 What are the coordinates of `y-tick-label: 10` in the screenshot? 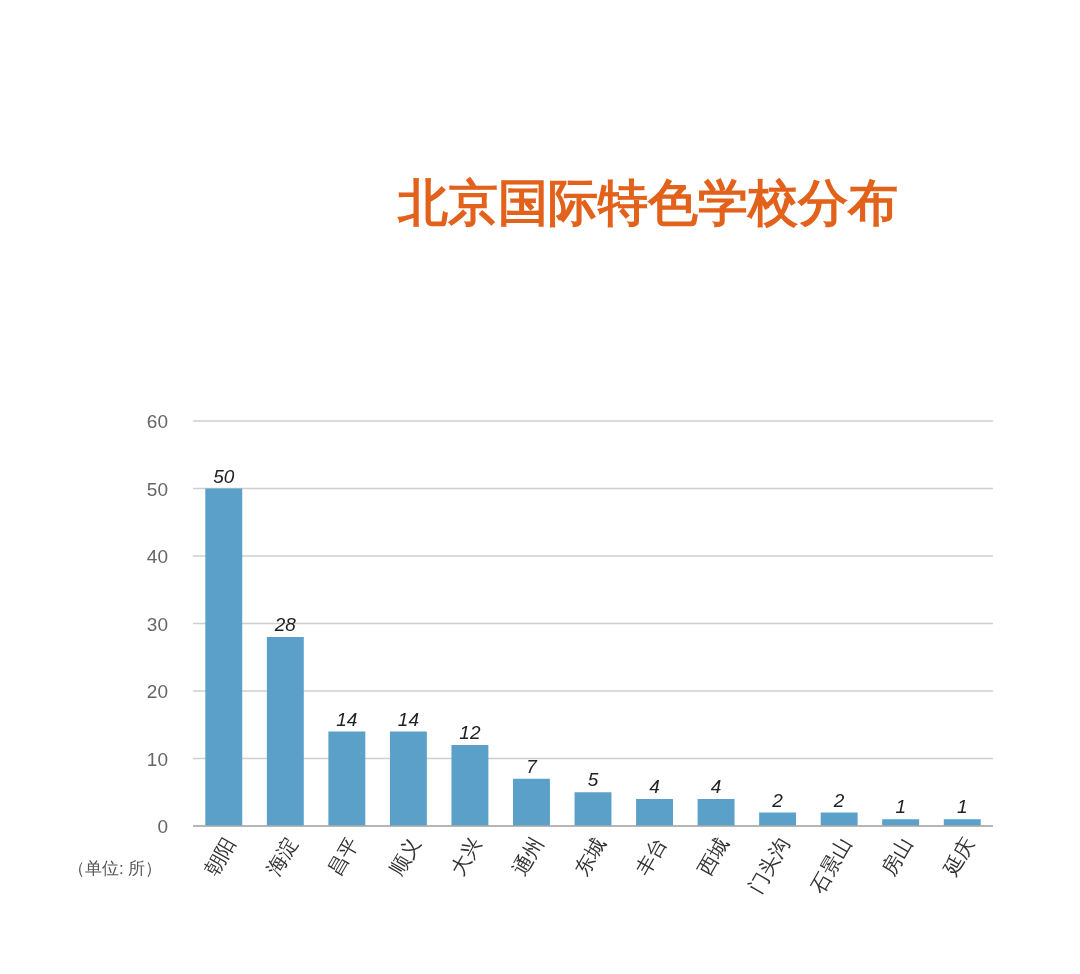 It's located at (157, 759).